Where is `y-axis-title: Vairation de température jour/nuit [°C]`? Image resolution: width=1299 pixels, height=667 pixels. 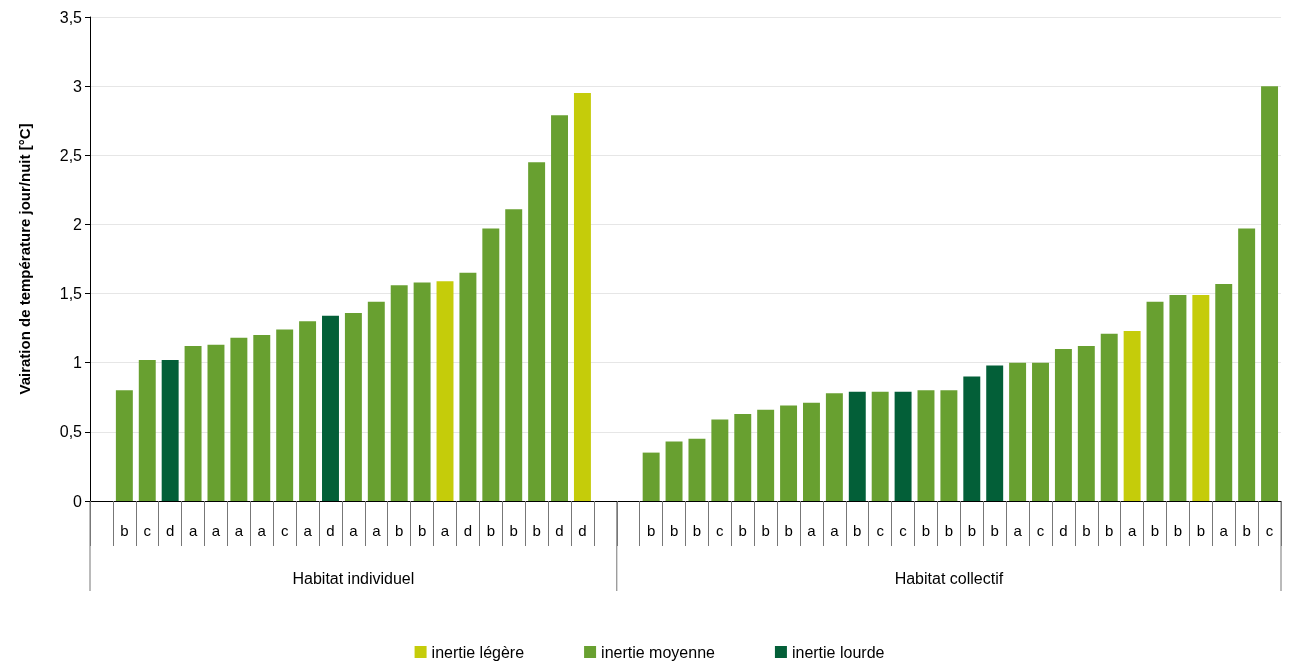 y-axis-title: Vairation de température jour/nuit [°C] is located at coordinates (24, 259).